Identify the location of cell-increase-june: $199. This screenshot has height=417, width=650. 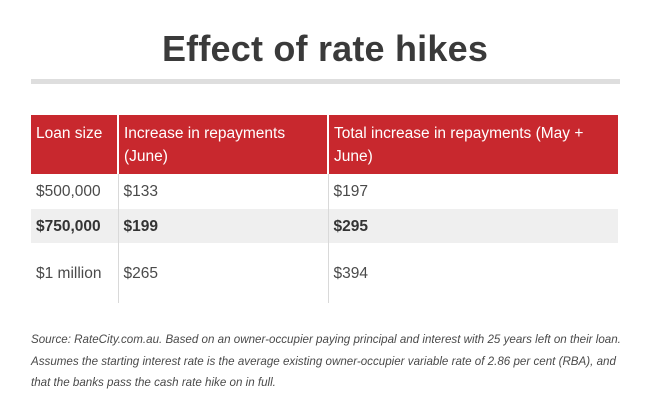
(222, 226).